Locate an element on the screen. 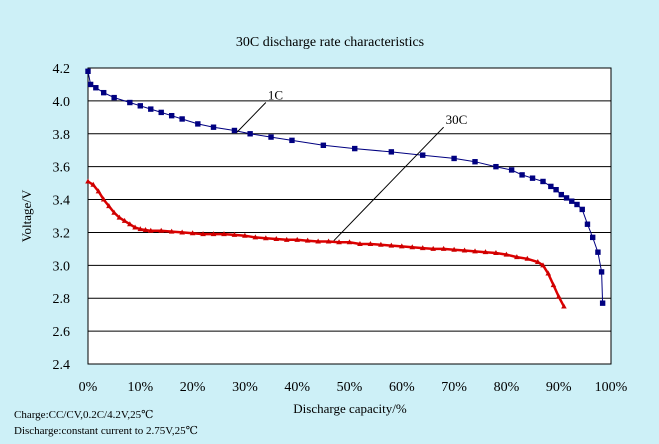 The width and height of the screenshot is (659, 444). x-tick-label: 50% is located at coordinates (350, 387).